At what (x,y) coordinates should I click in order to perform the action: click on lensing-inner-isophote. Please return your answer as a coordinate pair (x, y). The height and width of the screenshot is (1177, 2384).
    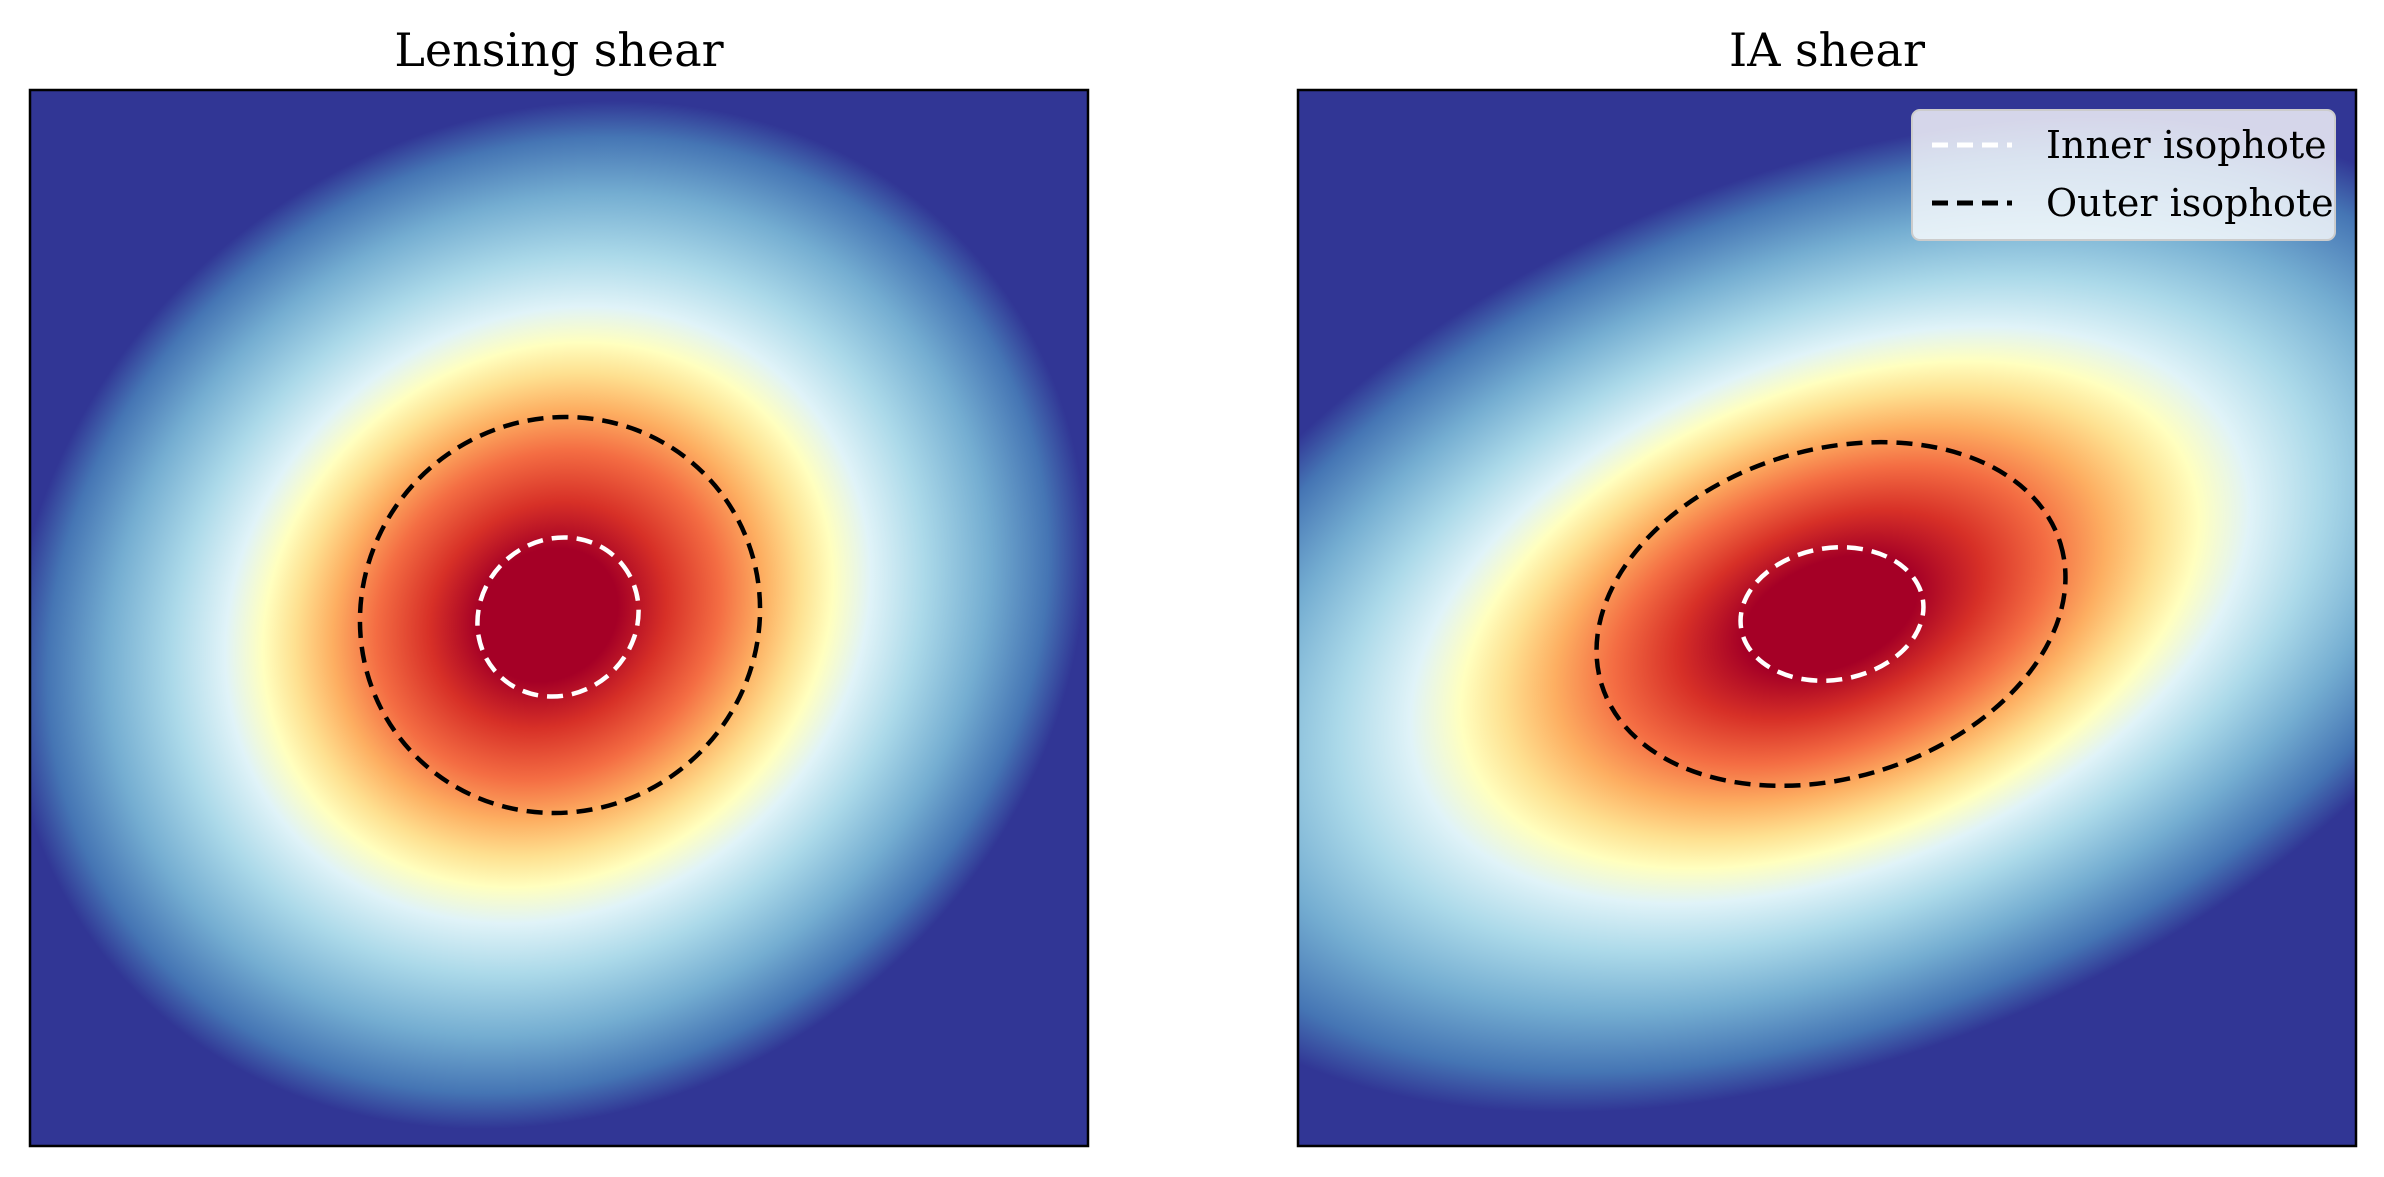
    Looking at the image, I should click on (558, 617).